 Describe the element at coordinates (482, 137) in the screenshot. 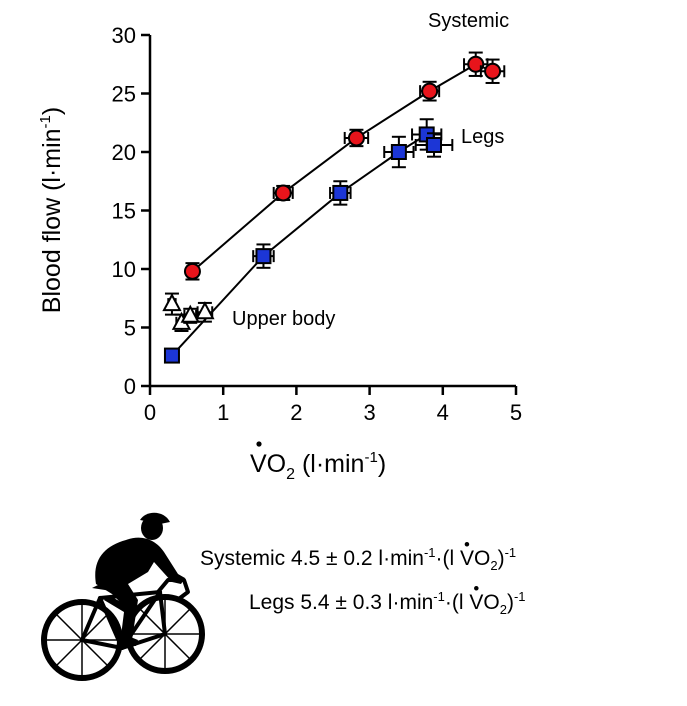

I see `legs-series-label: Legs` at that location.